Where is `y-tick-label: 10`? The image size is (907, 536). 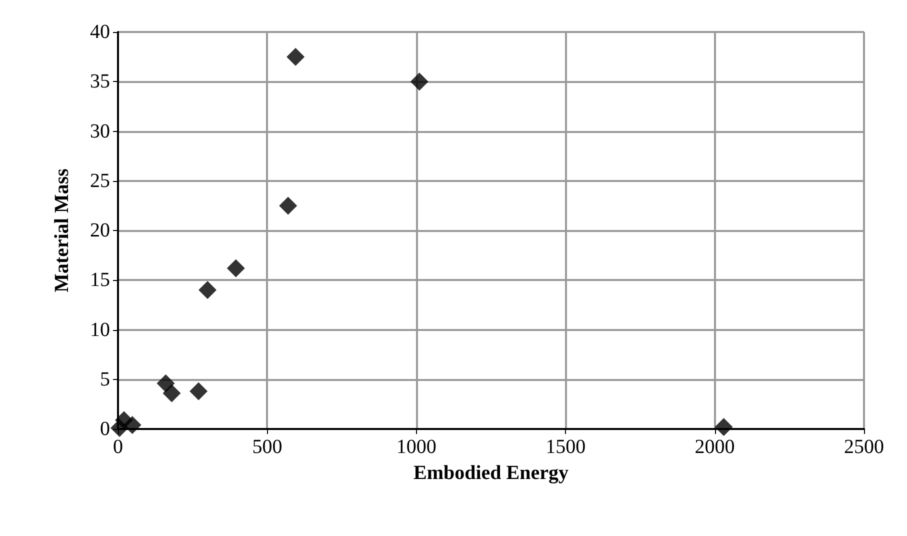 y-tick-label: 10 is located at coordinates (100, 329).